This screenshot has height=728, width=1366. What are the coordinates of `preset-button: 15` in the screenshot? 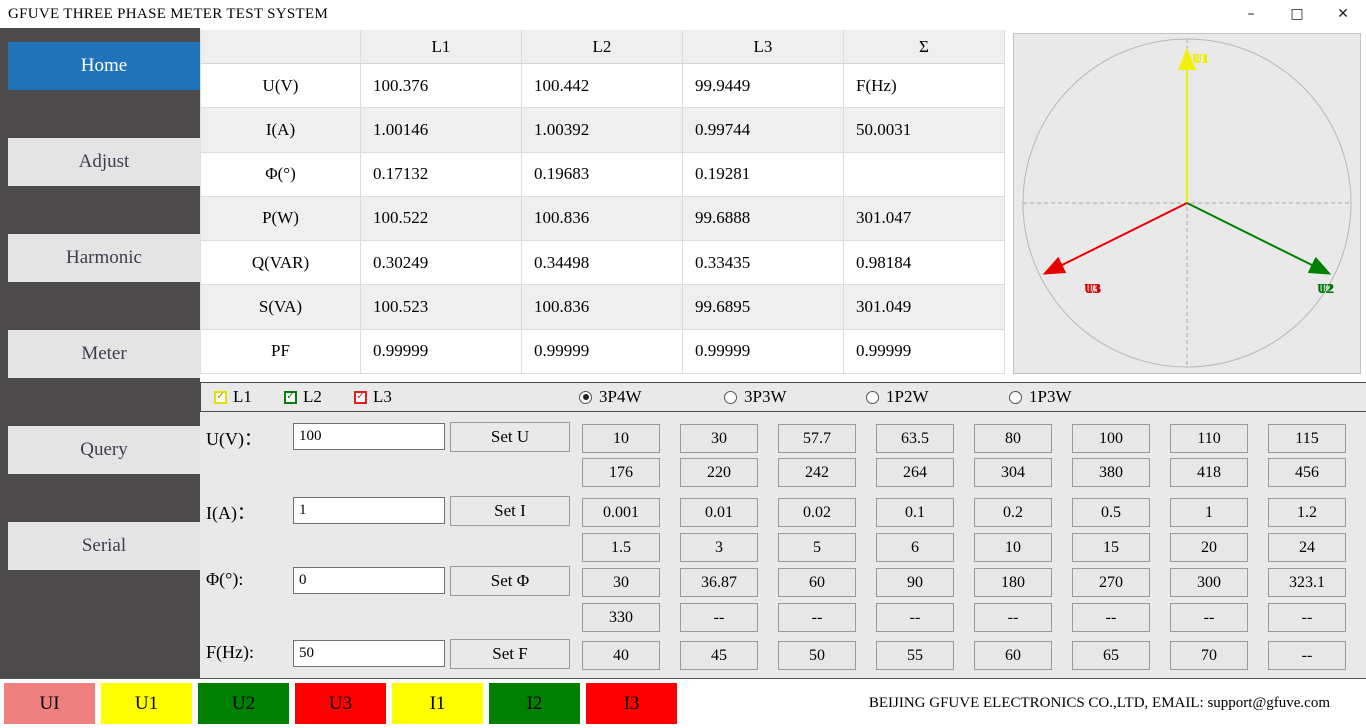 It's located at (1111, 547).